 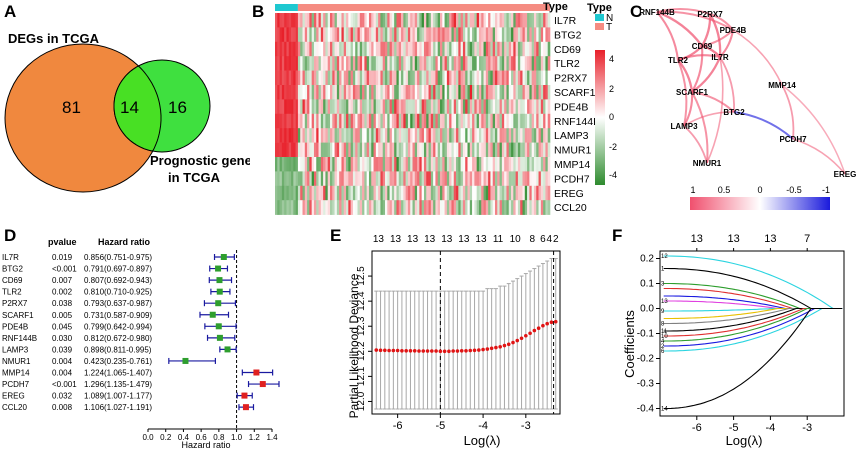 I want to click on heatmap-scale-tick: 2, so click(x=611, y=89).